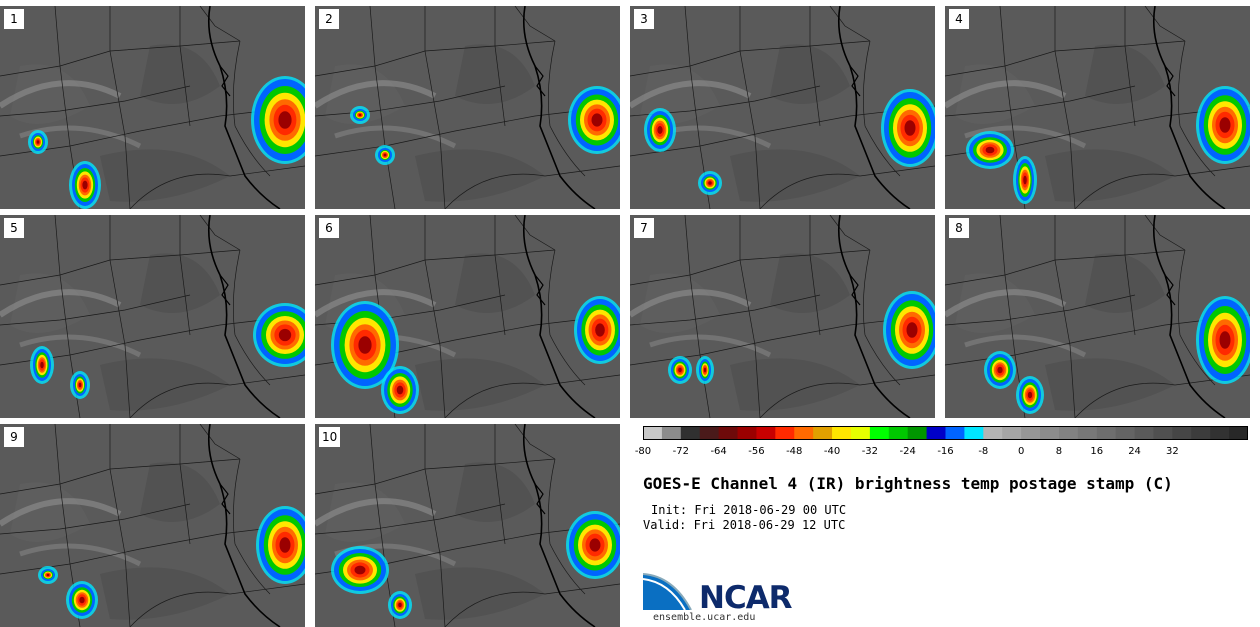 This screenshot has width=1260, height=627. I want to click on map-panel: 1, so click(152, 107).